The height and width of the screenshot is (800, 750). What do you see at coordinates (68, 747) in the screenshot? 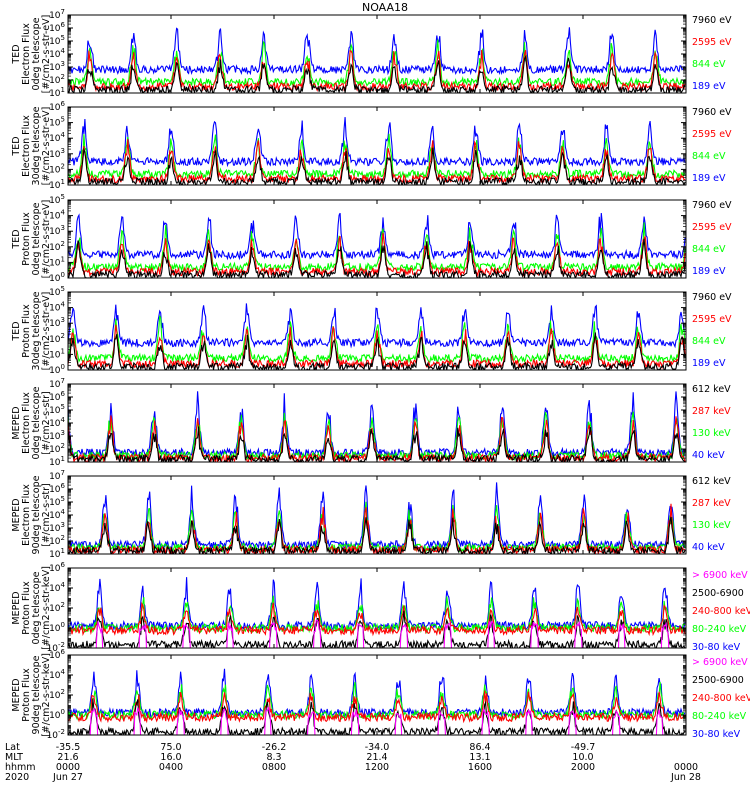
I see `footer-value: -35.5` at bounding box center [68, 747].